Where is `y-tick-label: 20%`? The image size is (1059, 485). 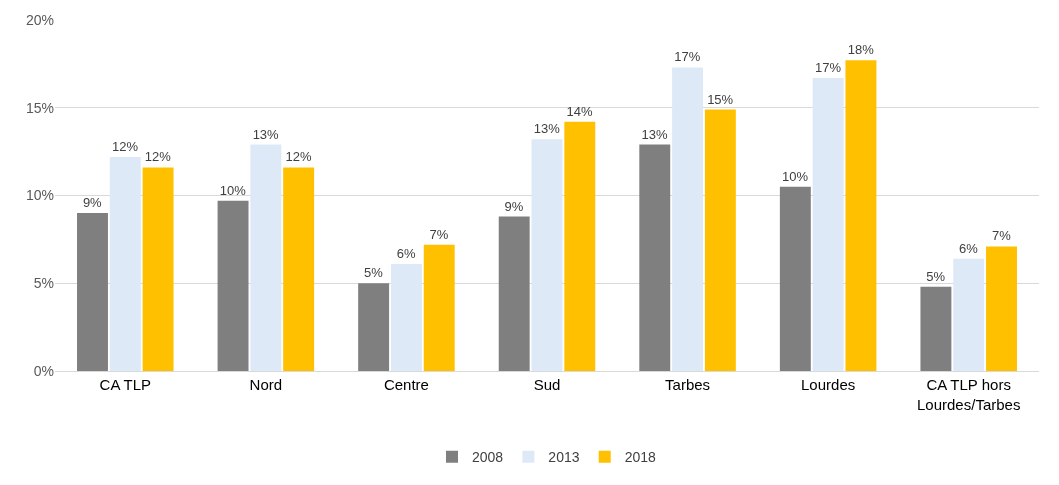
y-tick-label: 20% is located at coordinates (39, 19).